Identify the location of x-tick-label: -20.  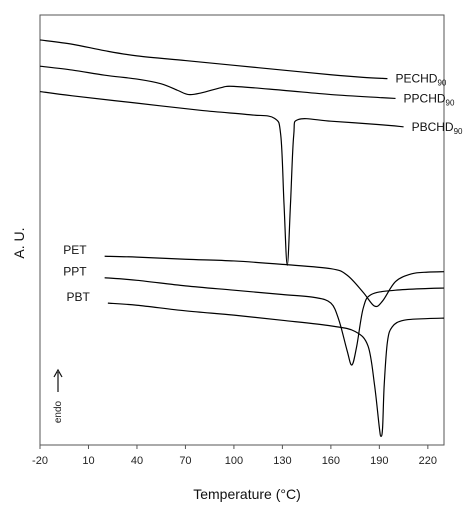
(40, 461).